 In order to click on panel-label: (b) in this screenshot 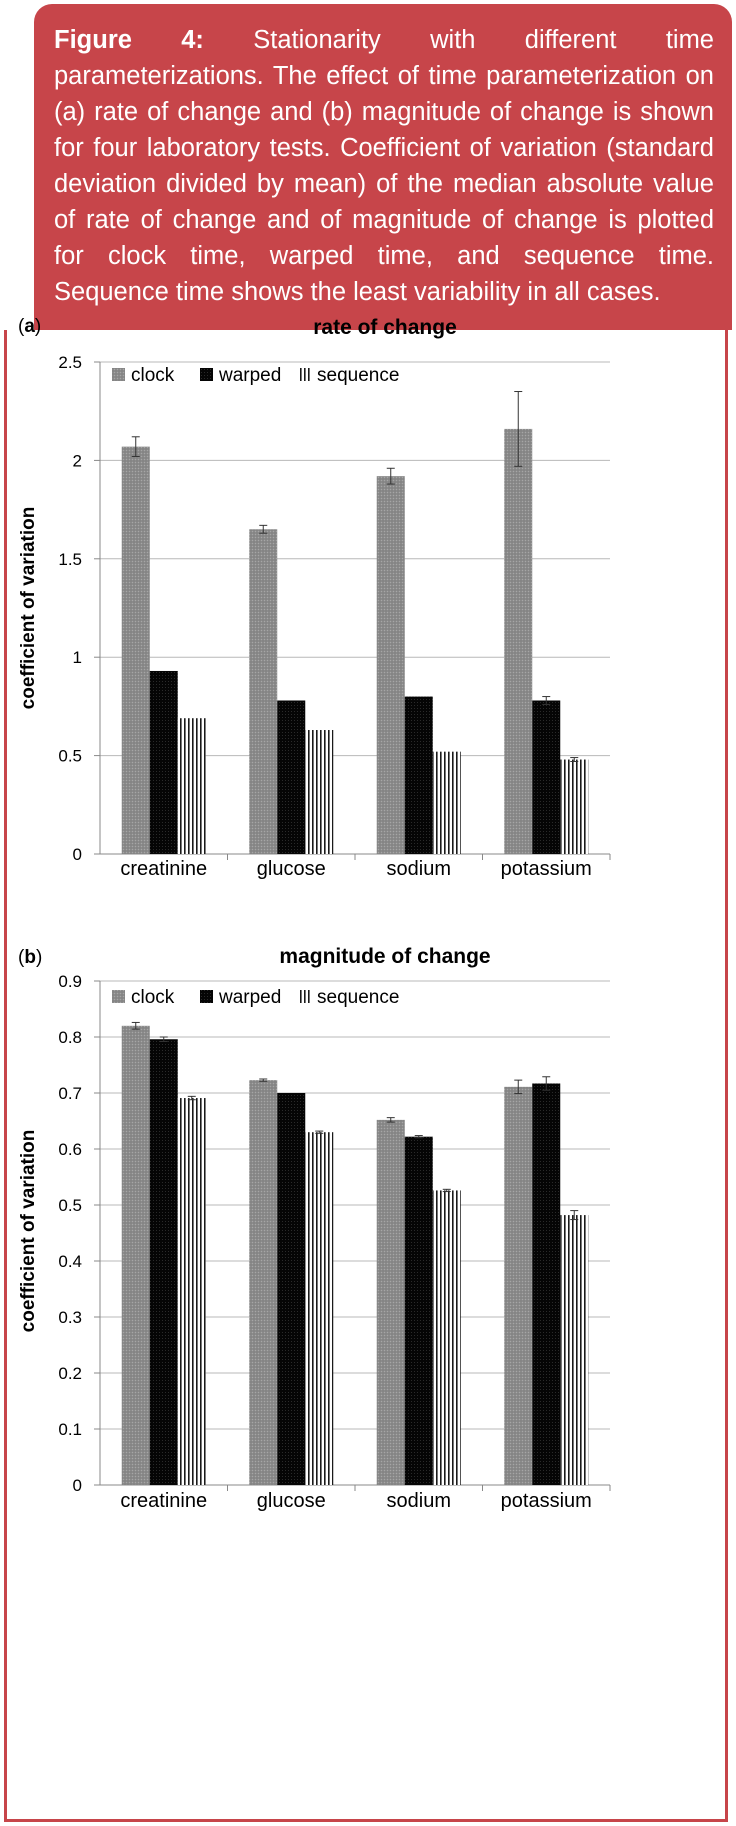, I will do `click(30, 957)`.